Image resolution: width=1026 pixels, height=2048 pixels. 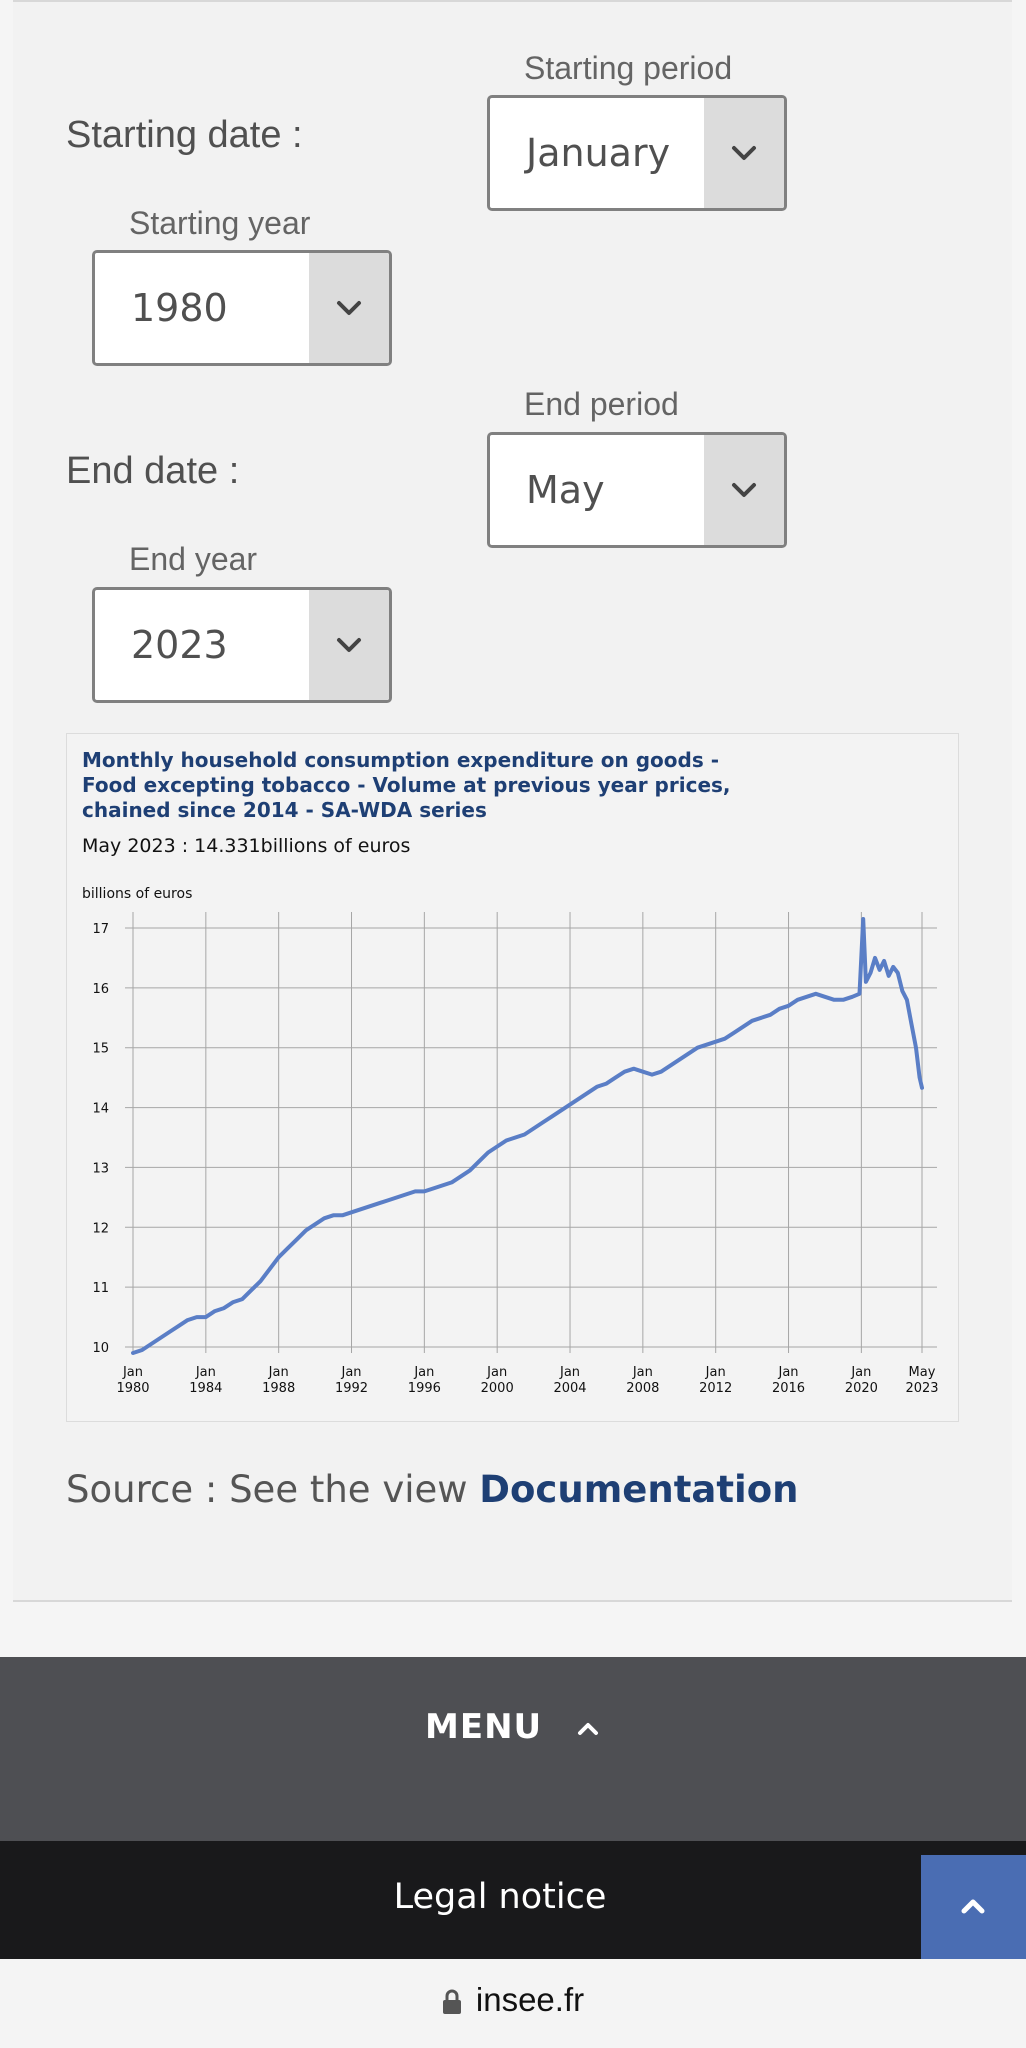 I want to click on menu-toggle: MENU, so click(x=513, y=1727).